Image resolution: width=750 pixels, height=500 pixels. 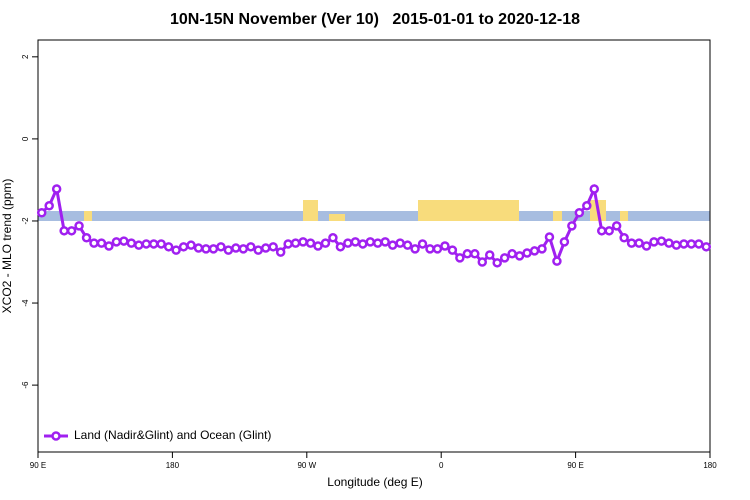 I want to click on y-tick-label: 0, so click(x=25, y=138).